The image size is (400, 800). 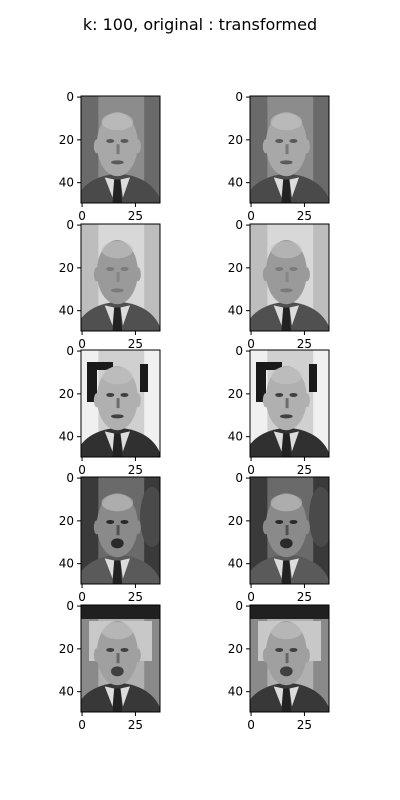 I want to click on axes-frame-r2-c1, so click(x=289, y=403).